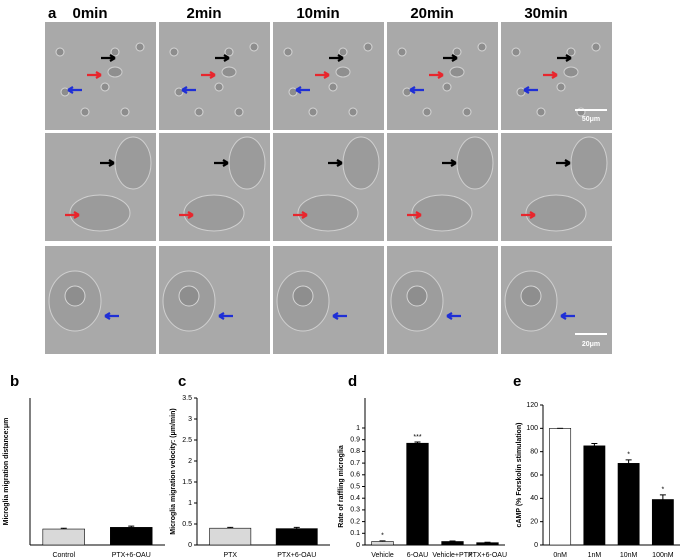  I want to click on panel-label: c, so click(182, 381).